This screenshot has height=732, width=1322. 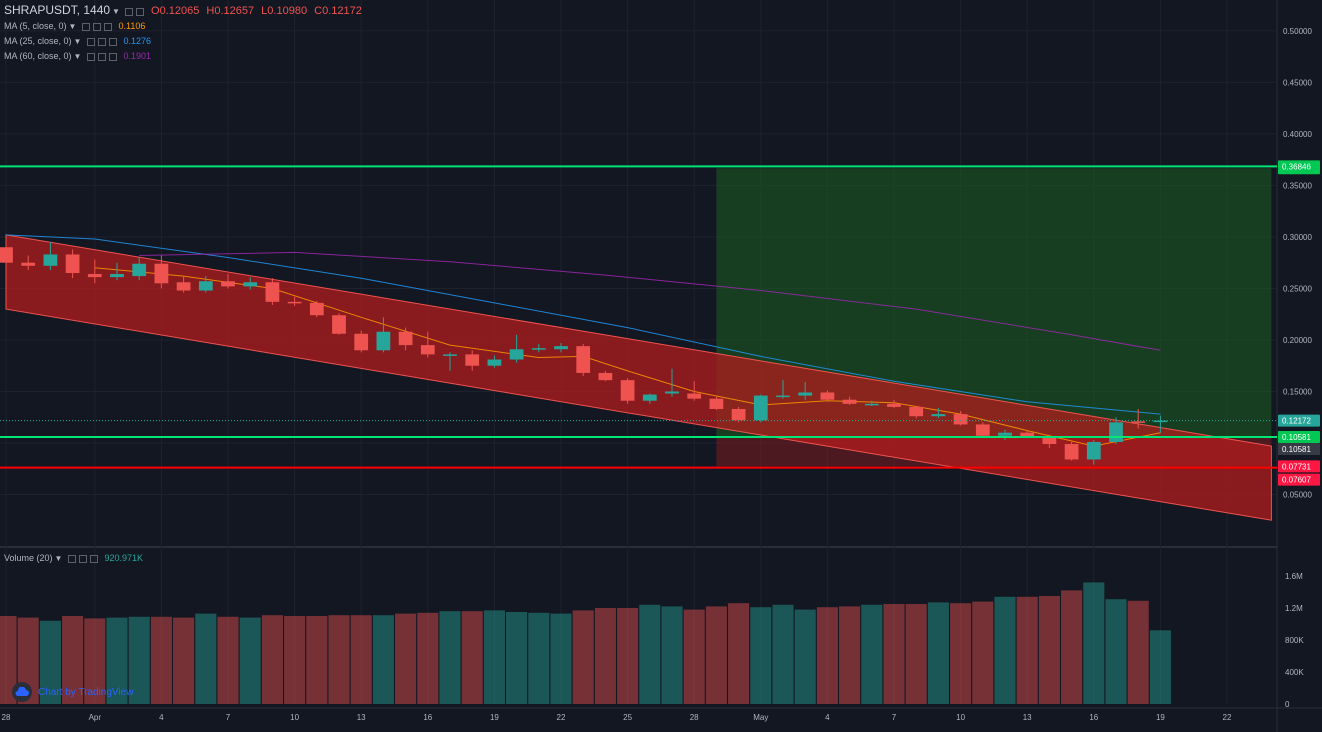 What do you see at coordinates (95, 717) in the screenshot?
I see `time-tick-label: Apr` at bounding box center [95, 717].